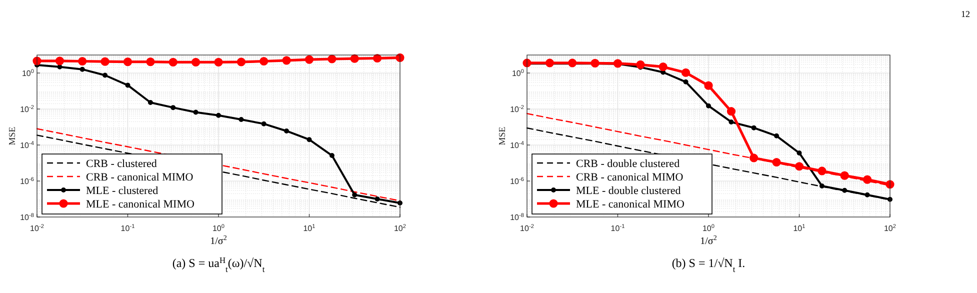  Describe the element at coordinates (628, 164) in the screenshot. I see `legend-label: CRB - double clustered` at that location.